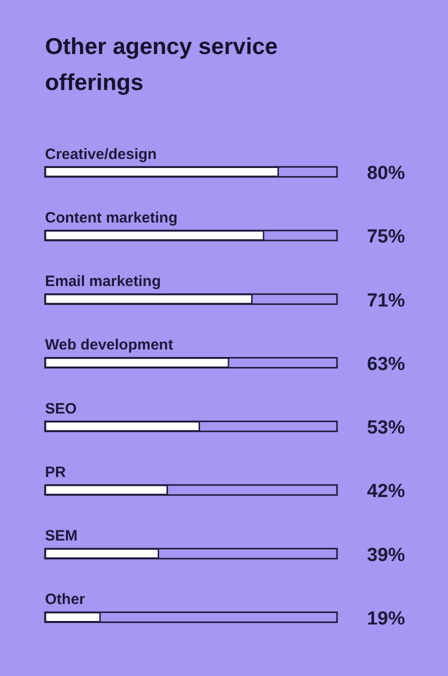  What do you see at coordinates (103, 281) in the screenshot?
I see `y-tick-label: Email marketing` at bounding box center [103, 281].